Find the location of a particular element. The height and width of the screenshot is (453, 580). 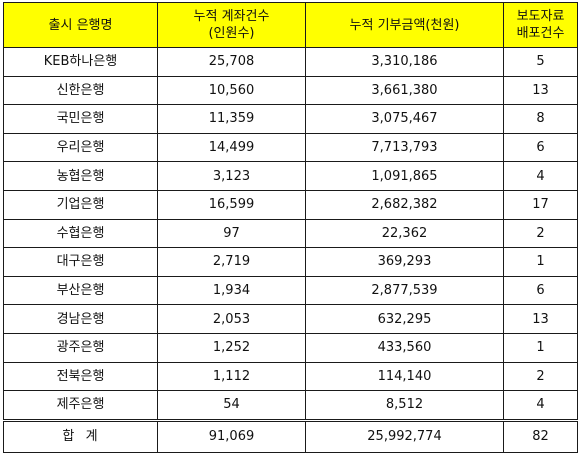

table-row: 경남은행 2,053 632,295 13 is located at coordinates (290, 319).